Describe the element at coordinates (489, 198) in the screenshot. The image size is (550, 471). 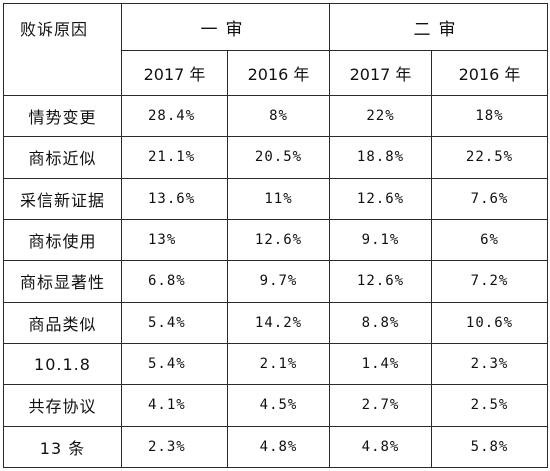
I see `value-cell: 7.6%` at that location.